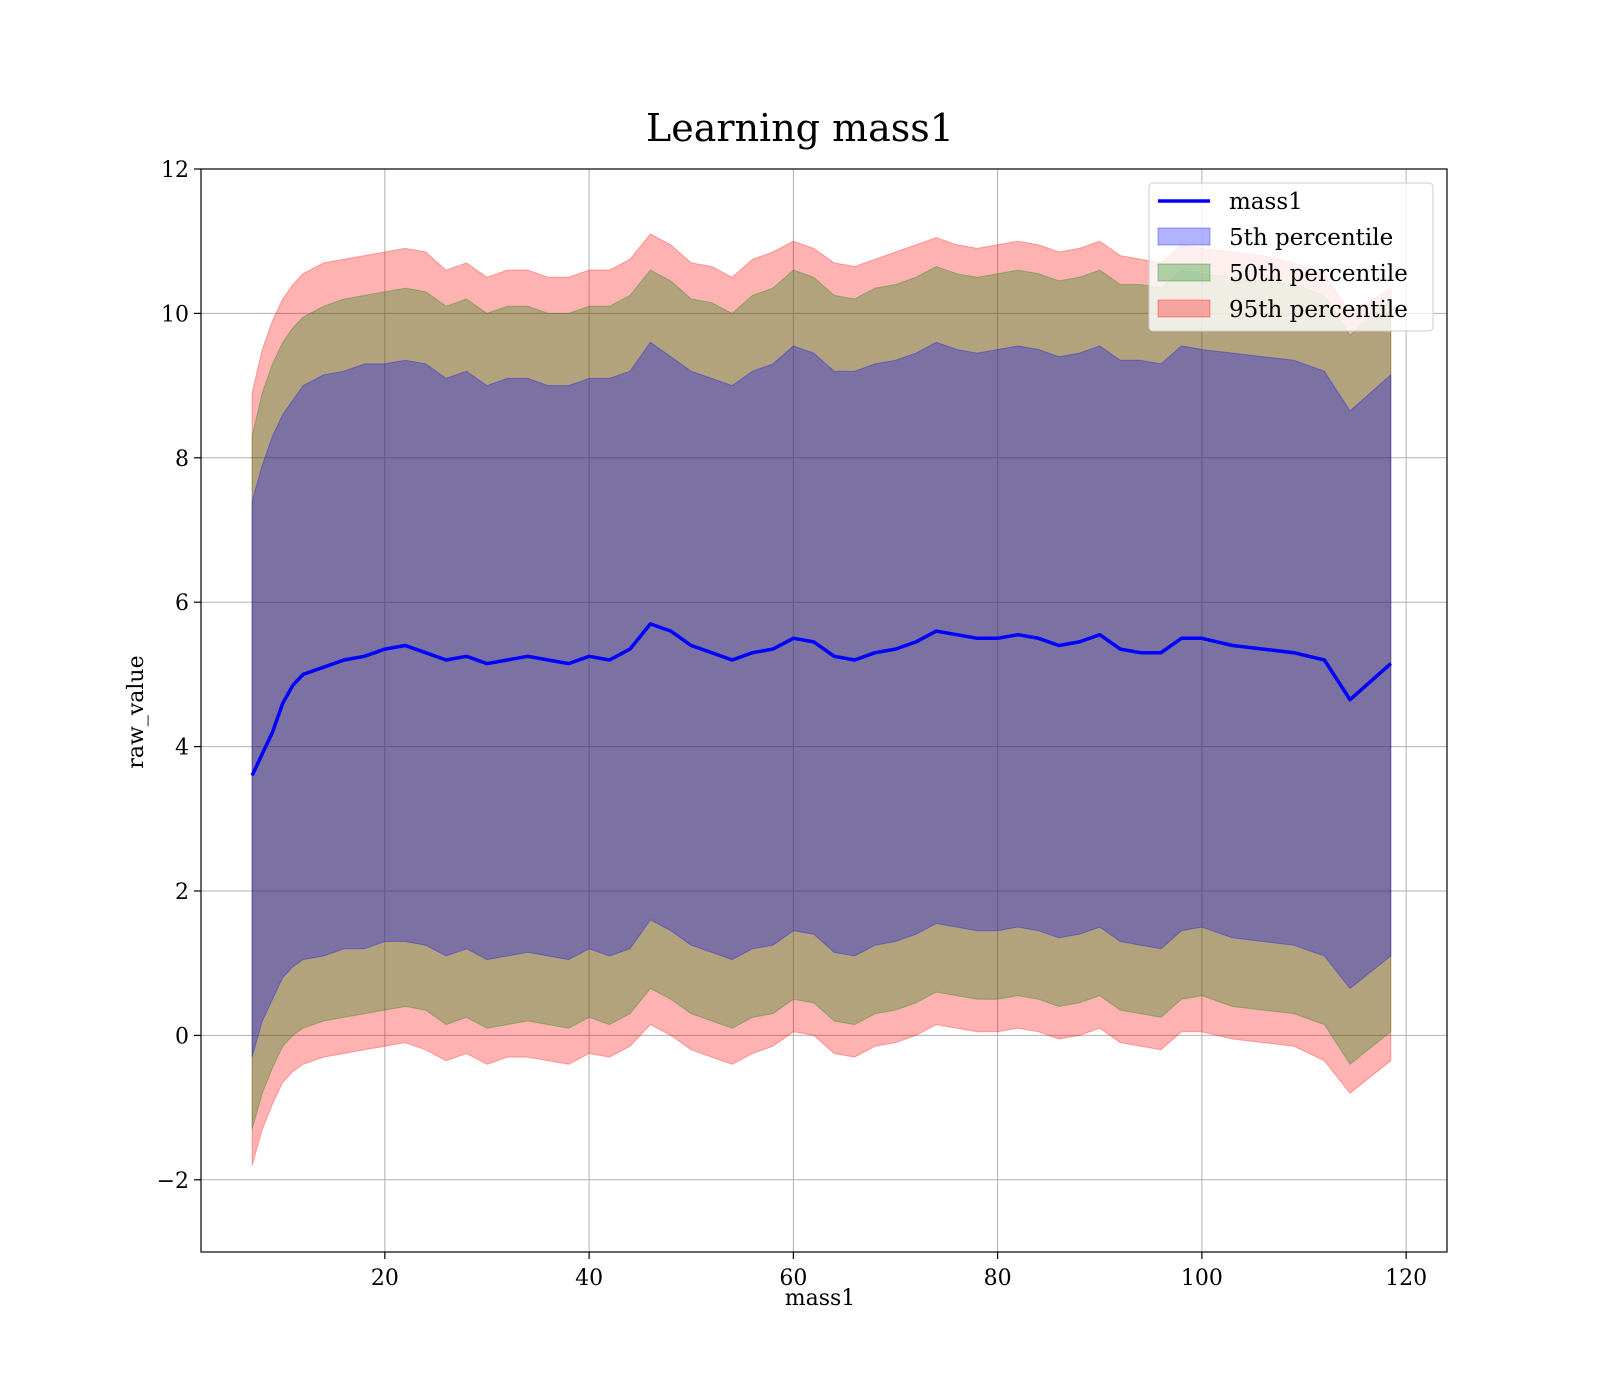 Image resolution: width=1600 pixels, height=1400 pixels. Describe the element at coordinates (175, 314) in the screenshot. I see `y-tick-label: 10` at that location.